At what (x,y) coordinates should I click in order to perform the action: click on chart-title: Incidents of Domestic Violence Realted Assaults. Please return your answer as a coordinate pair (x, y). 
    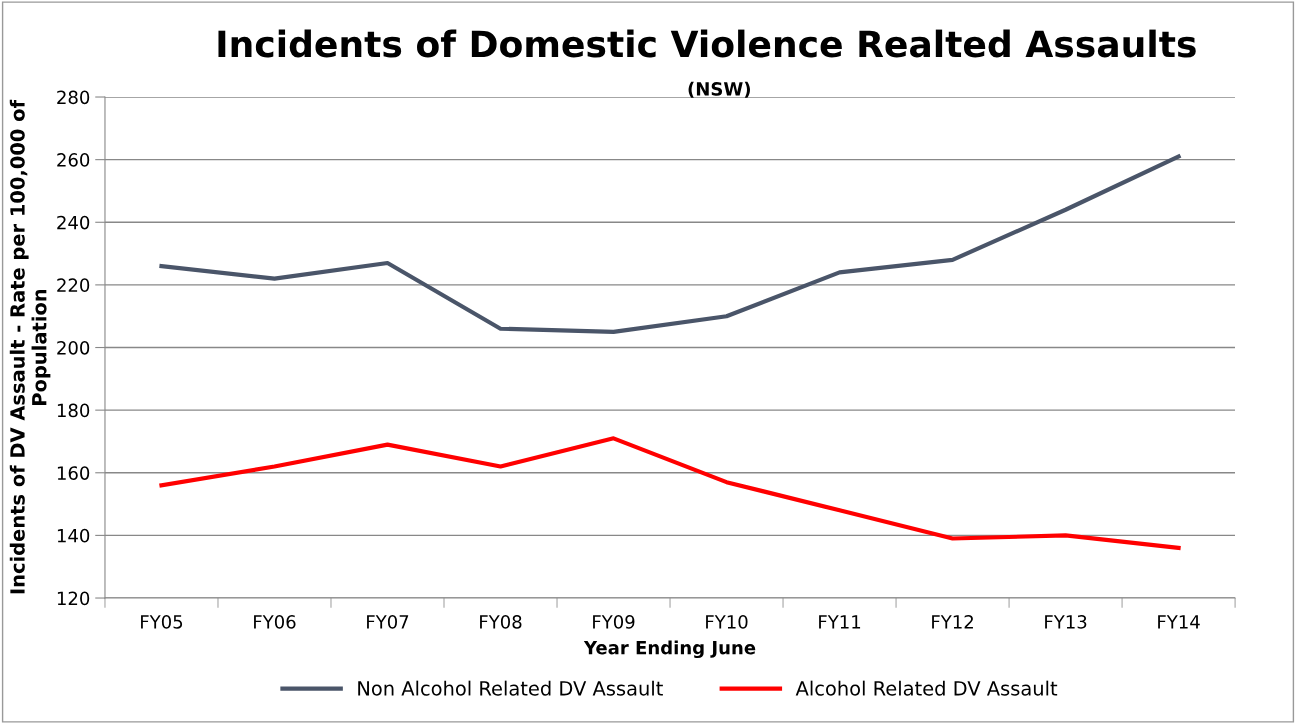
    Looking at the image, I should click on (707, 43).